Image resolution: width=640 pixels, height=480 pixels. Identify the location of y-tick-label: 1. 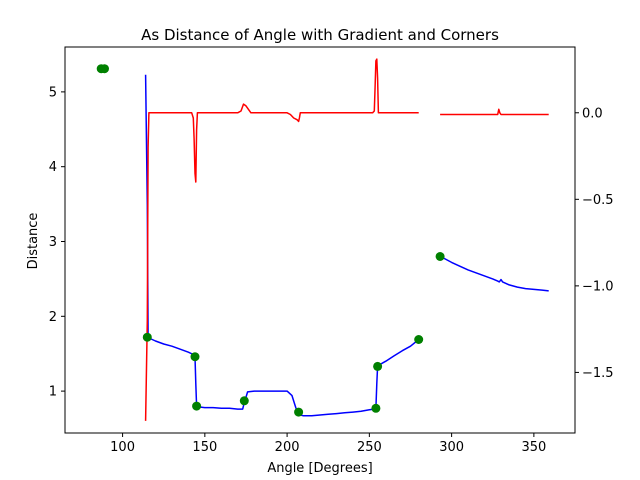
(53, 392).